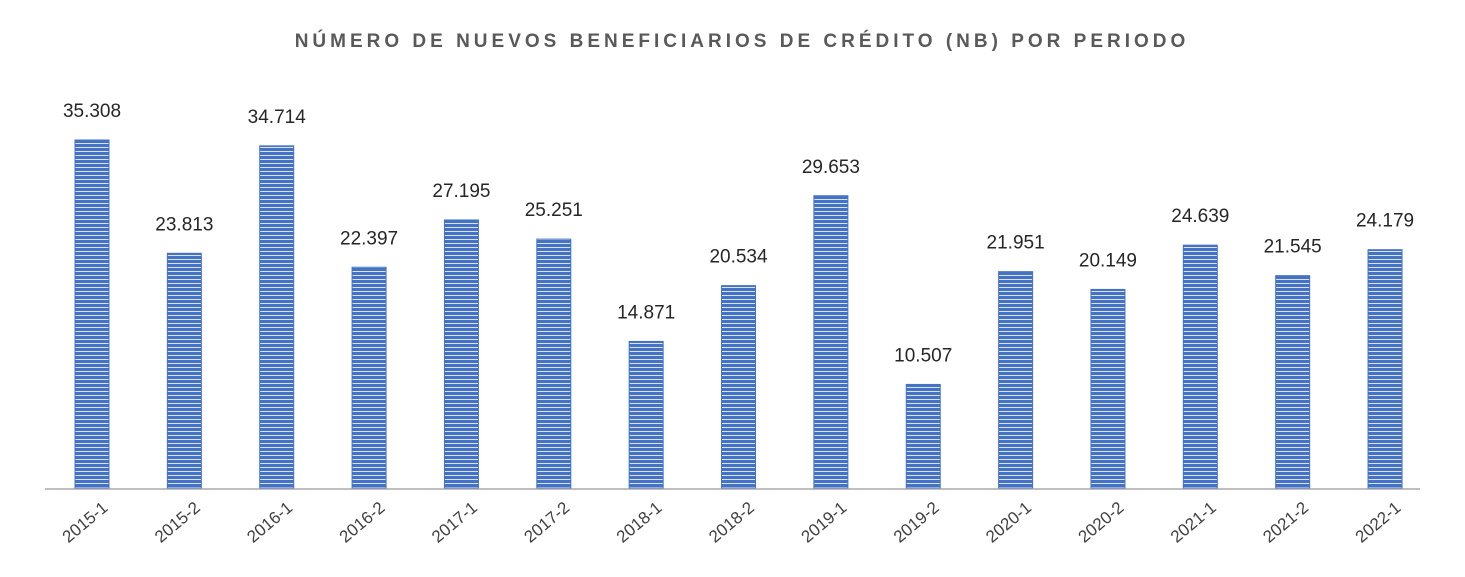  What do you see at coordinates (738, 257) in the screenshot?
I see `data-label: 20.534` at bounding box center [738, 257].